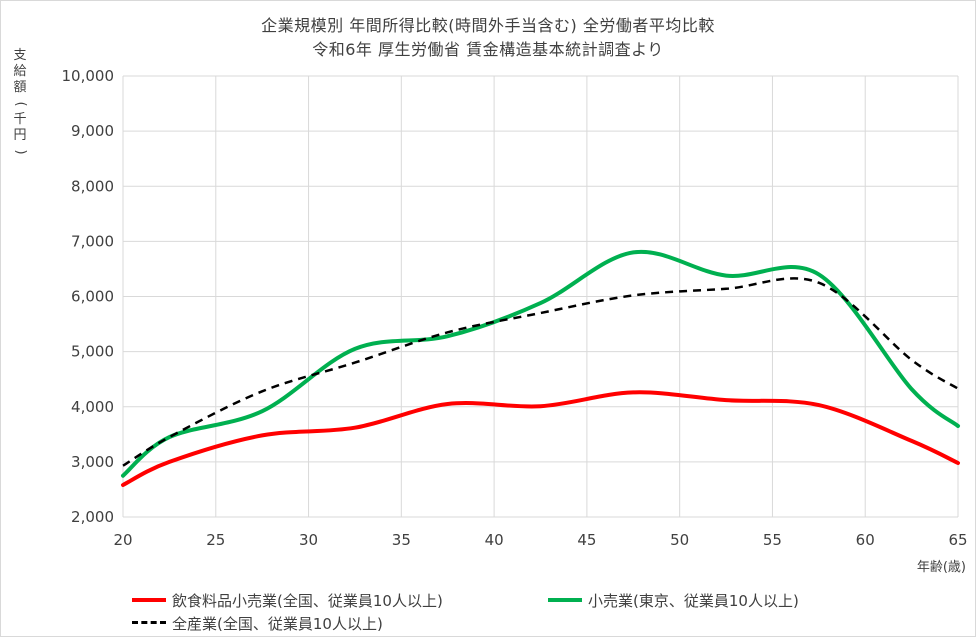  What do you see at coordinates (957, 540) in the screenshot?
I see `x-tick-label: 65` at bounding box center [957, 540].